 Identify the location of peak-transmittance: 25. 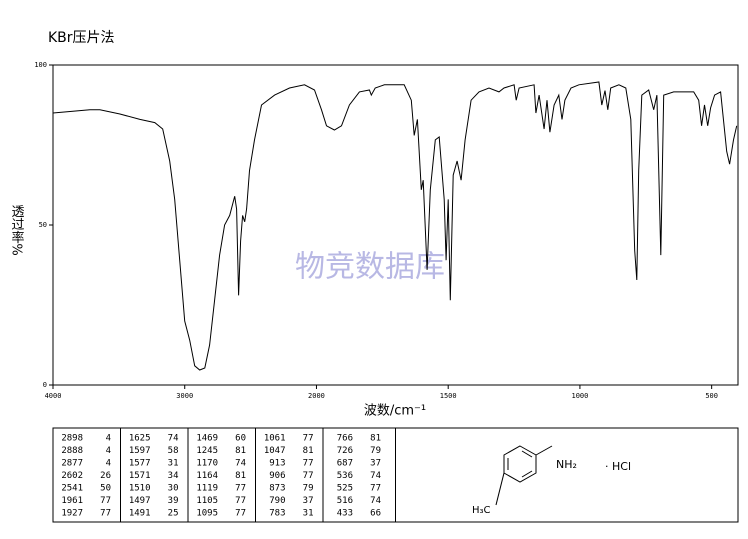
(173, 514).